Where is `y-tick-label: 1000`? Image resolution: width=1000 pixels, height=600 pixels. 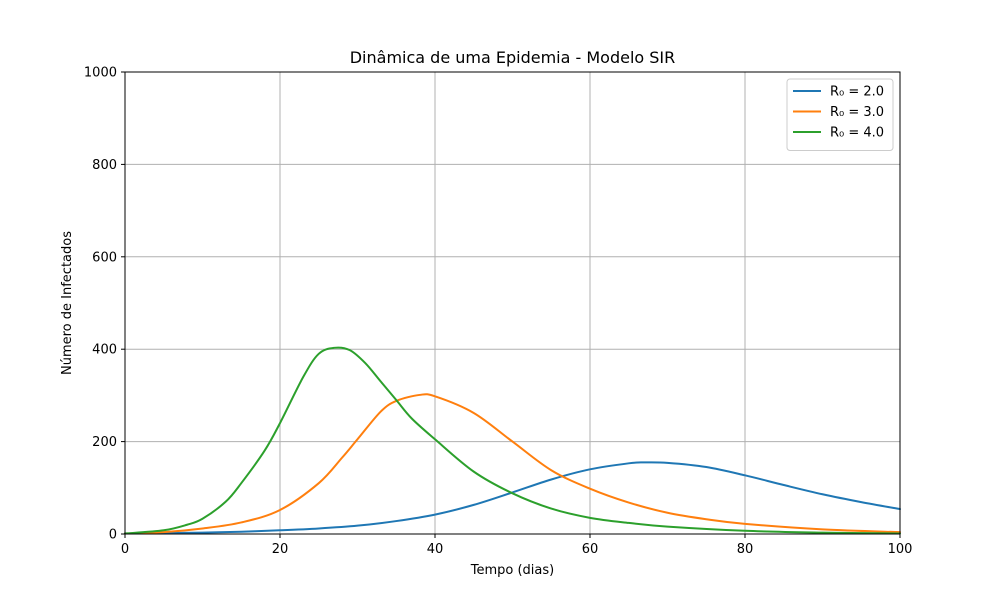
y-tick-label: 1000 is located at coordinates (100, 73).